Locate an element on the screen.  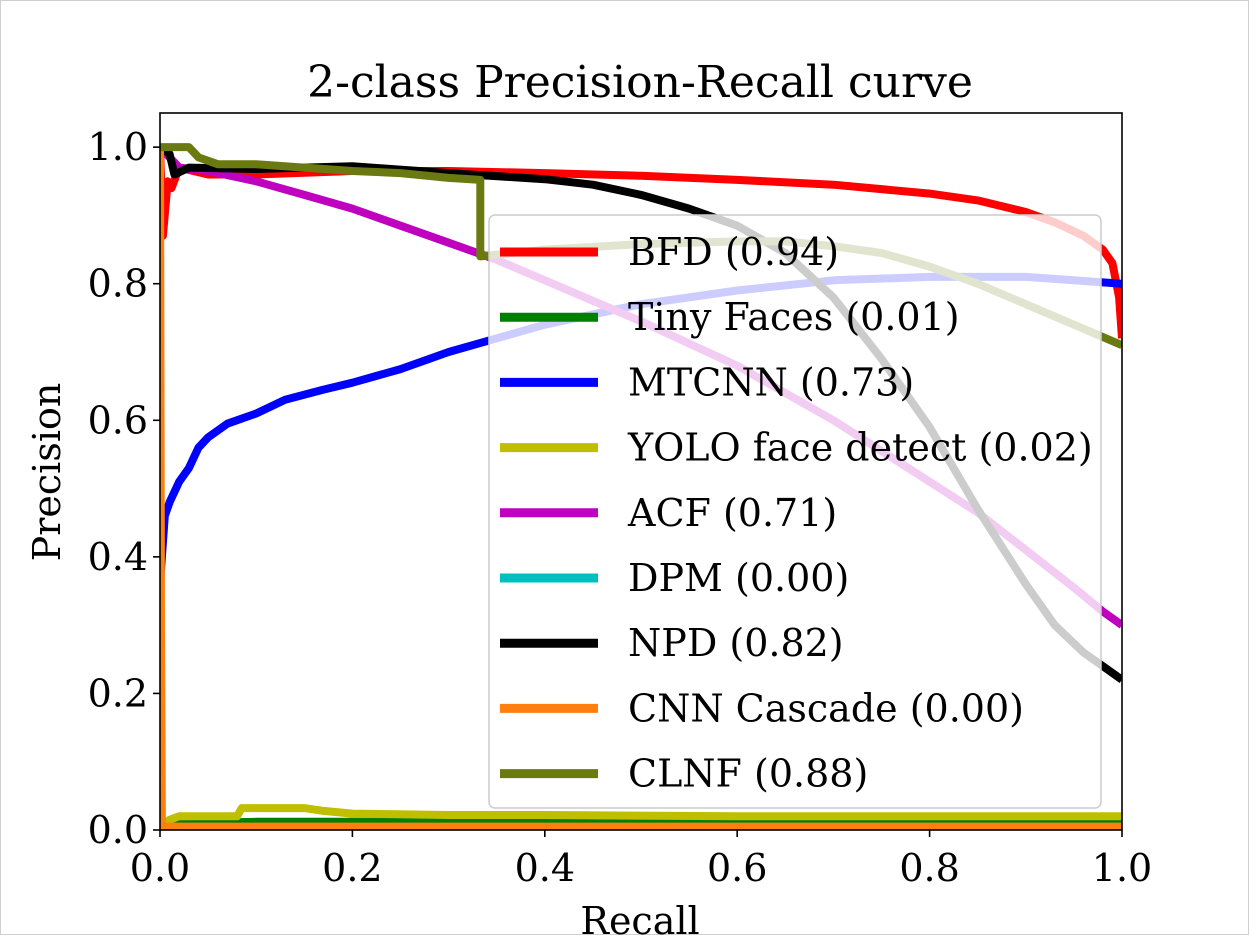
legend-label: CNN Cascade (0.00) is located at coordinates (826, 708).